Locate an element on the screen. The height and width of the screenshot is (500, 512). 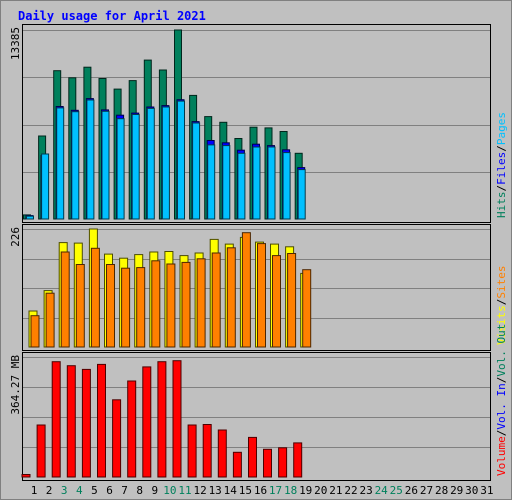
x-tick-label: 29 is located at coordinates (456, 490).